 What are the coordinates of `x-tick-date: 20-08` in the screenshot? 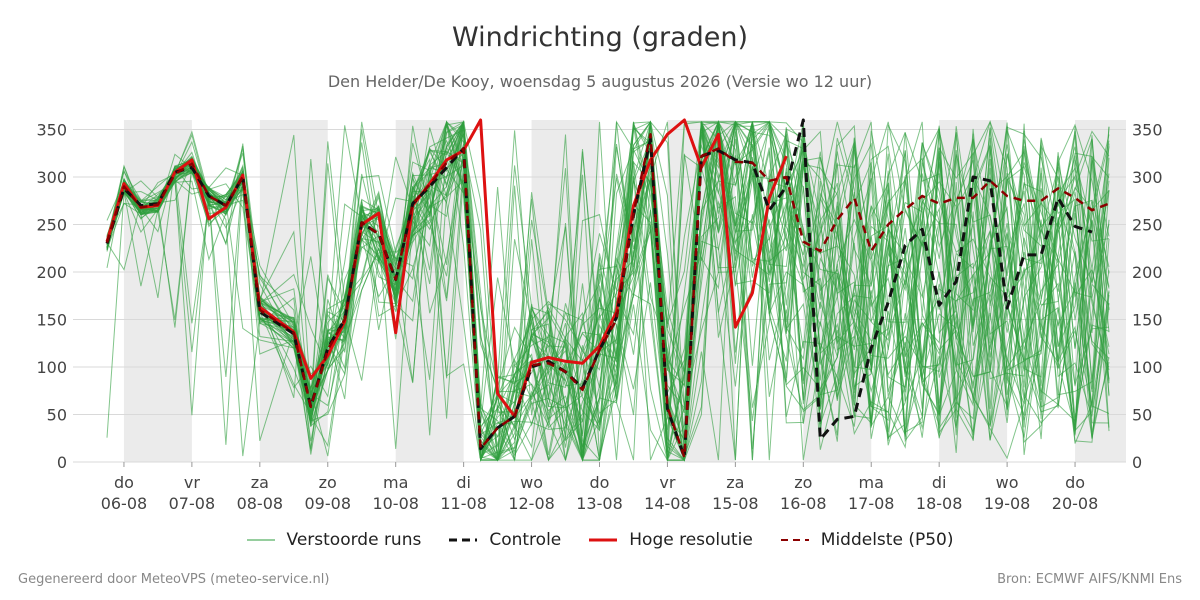 It's located at (1075, 503).